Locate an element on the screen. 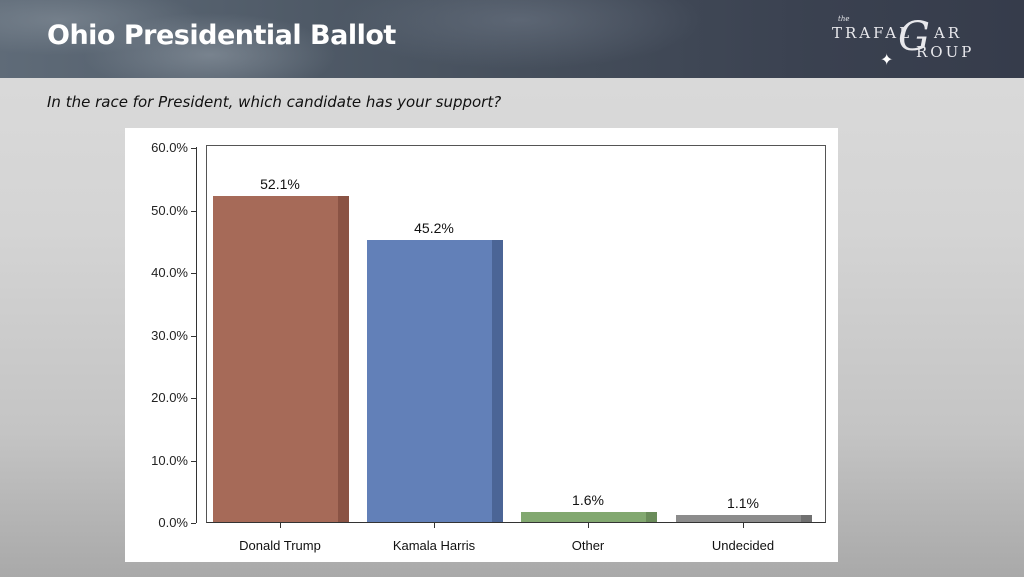  bar-undecided is located at coordinates (744, 518).